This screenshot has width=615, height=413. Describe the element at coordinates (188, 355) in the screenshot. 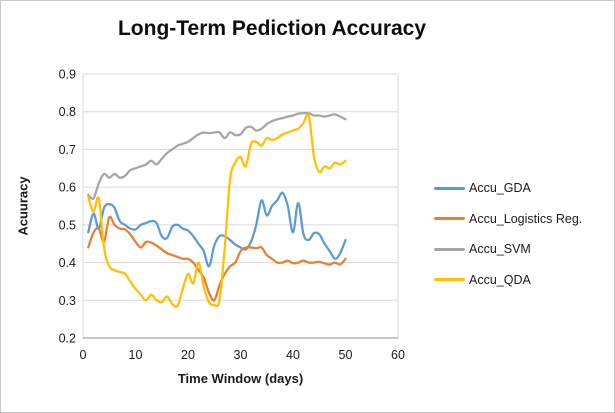

I see `x-tick-label: 20` at that location.